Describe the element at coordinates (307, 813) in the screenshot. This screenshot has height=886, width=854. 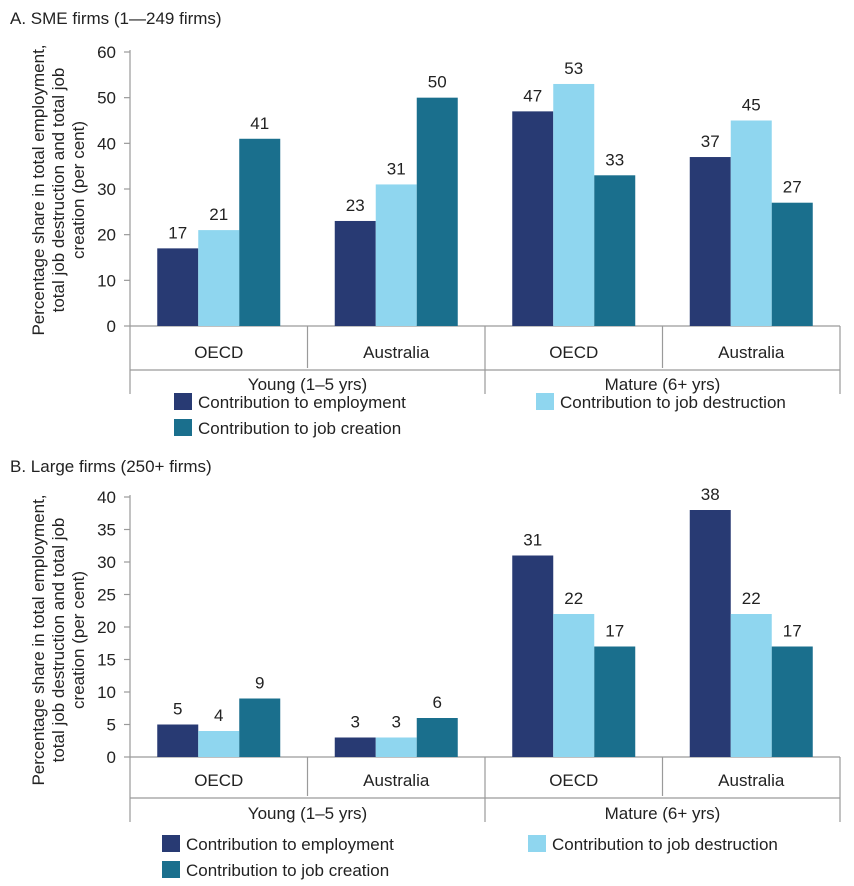
I see `panel-b-group-label: Young (1–5 yrs)` at that location.